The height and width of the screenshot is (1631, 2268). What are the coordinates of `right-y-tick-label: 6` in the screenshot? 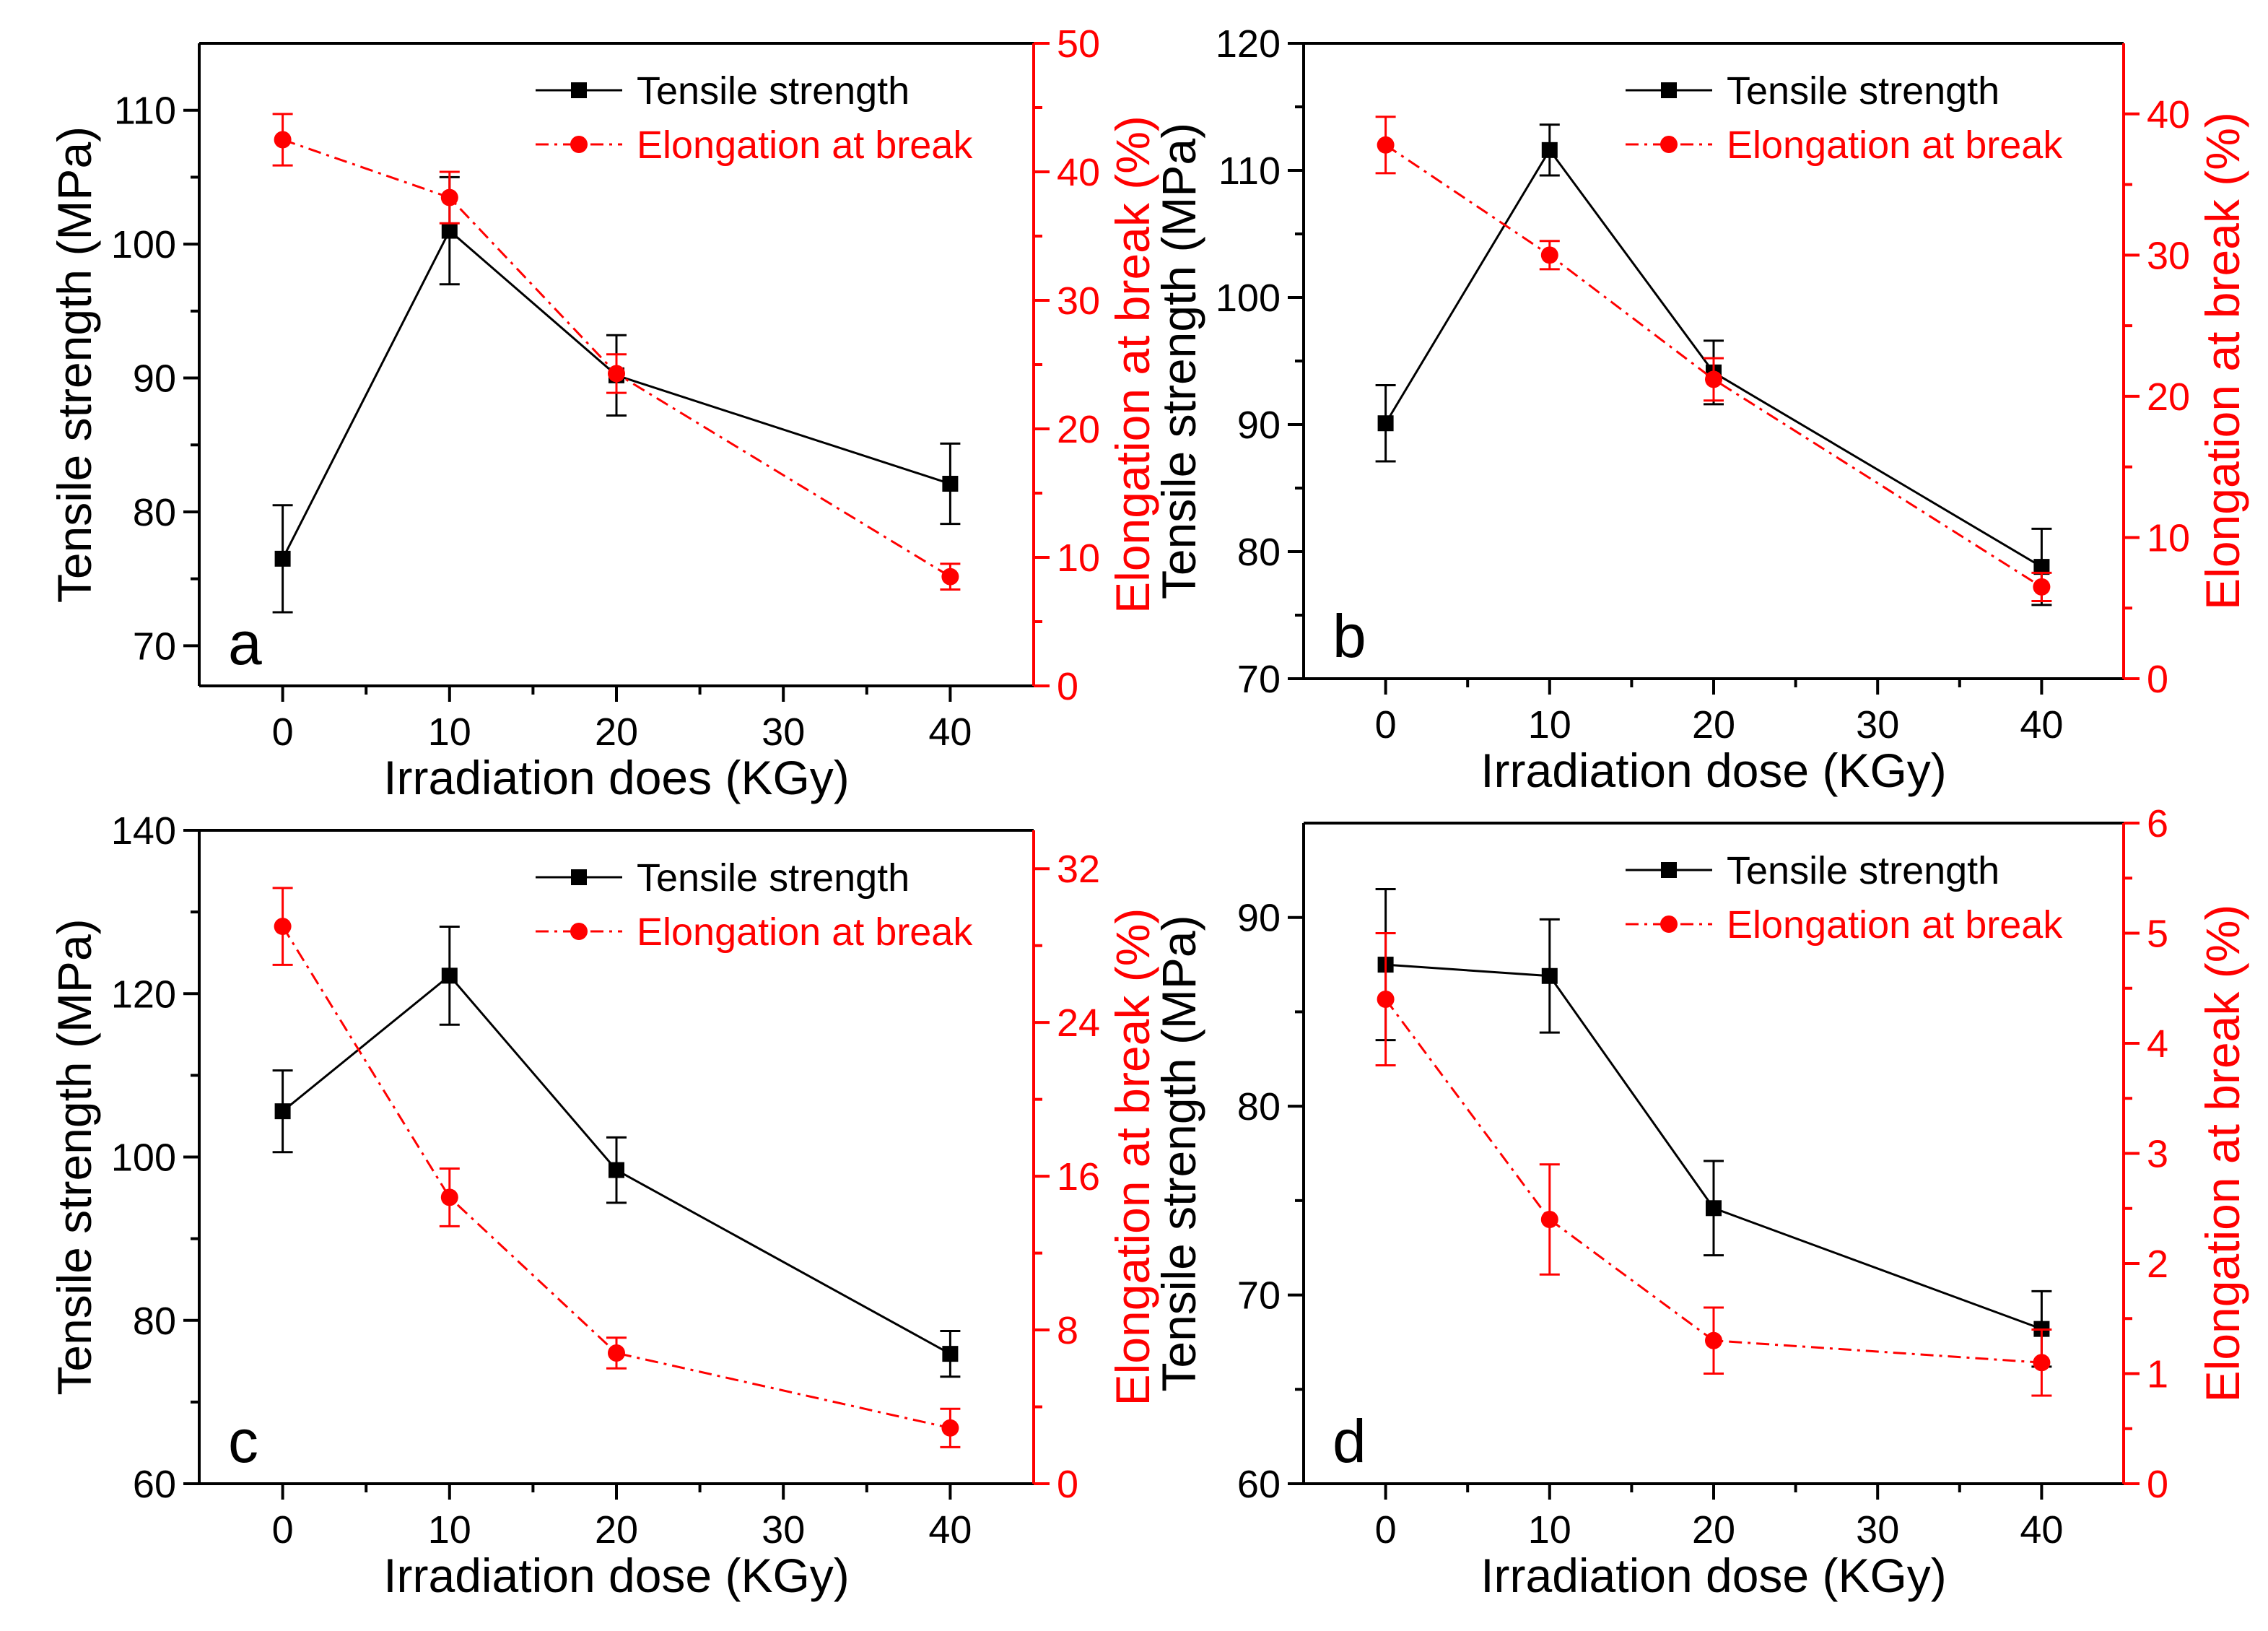 It's located at (2157, 823).